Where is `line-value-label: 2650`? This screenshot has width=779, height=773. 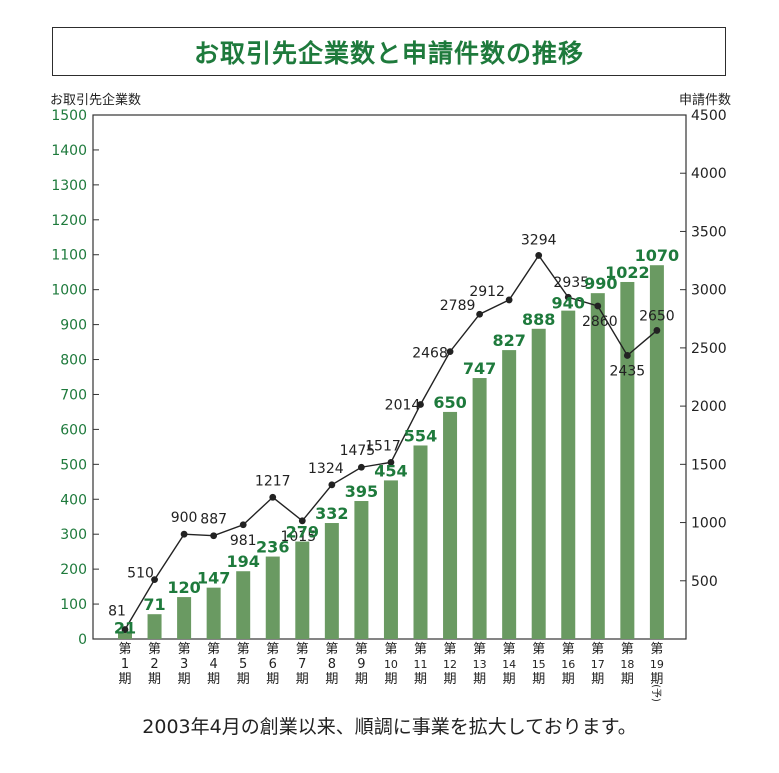
line-value-label: 2650 is located at coordinates (657, 316).